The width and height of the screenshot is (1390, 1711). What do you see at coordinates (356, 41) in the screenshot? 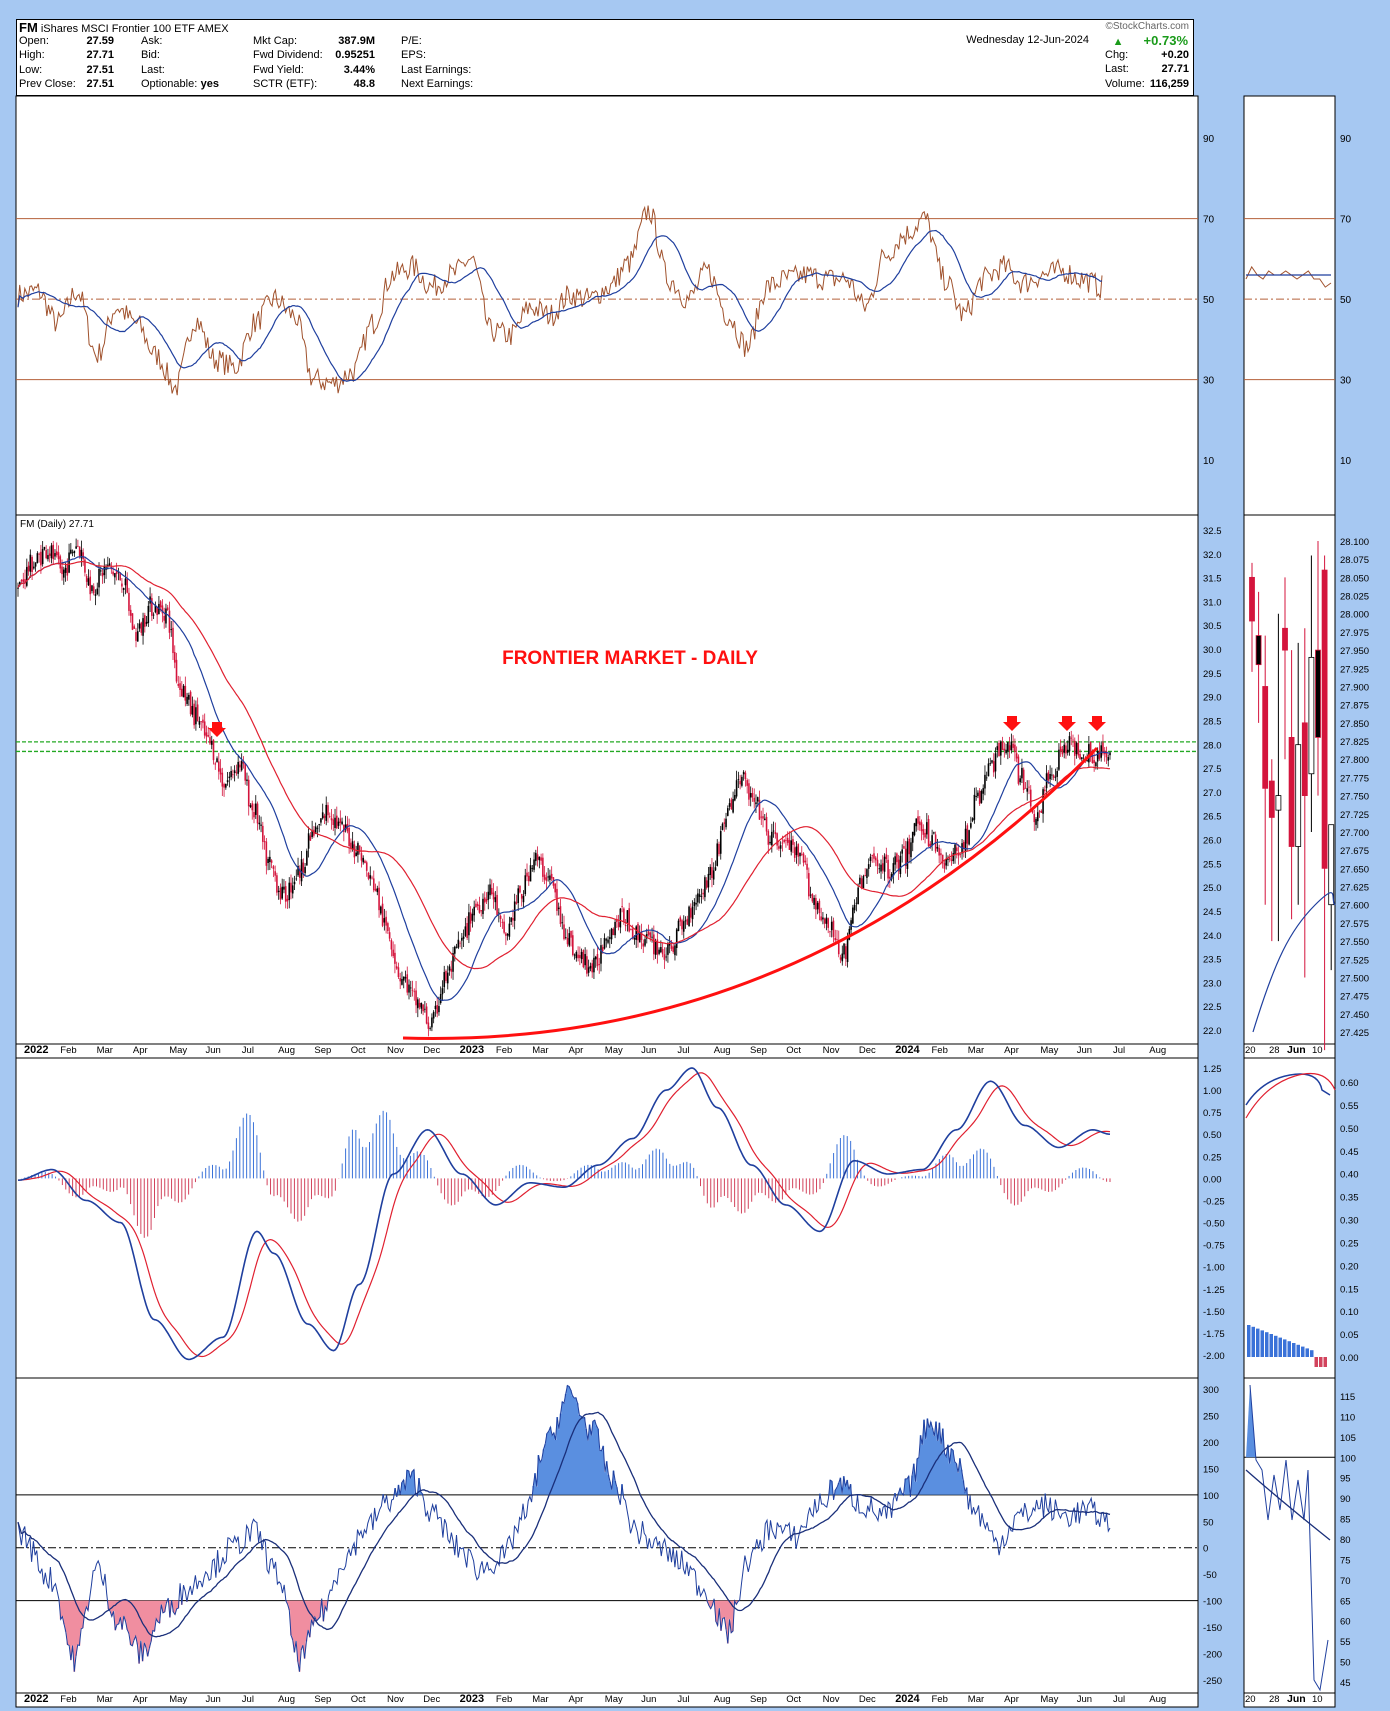
I see `quote-fund-value: 387.9M` at bounding box center [356, 41].